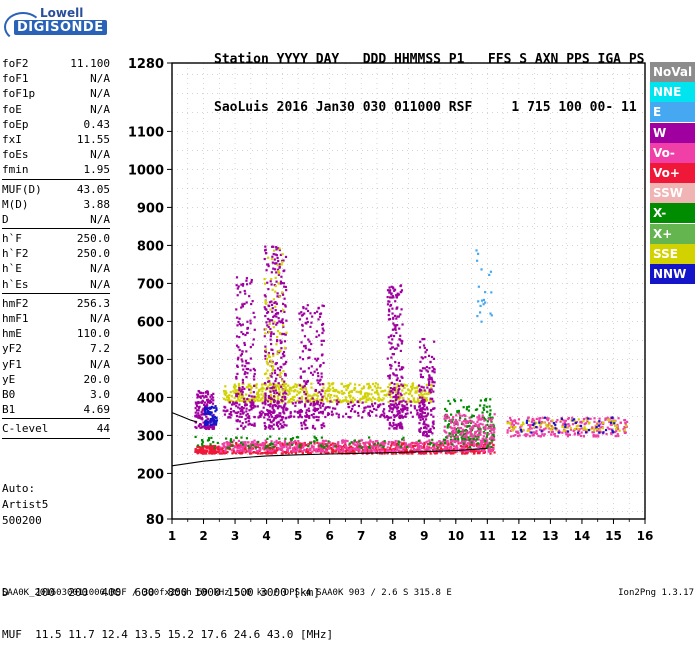  I want to click on legend-item: X-, so click(672, 213).